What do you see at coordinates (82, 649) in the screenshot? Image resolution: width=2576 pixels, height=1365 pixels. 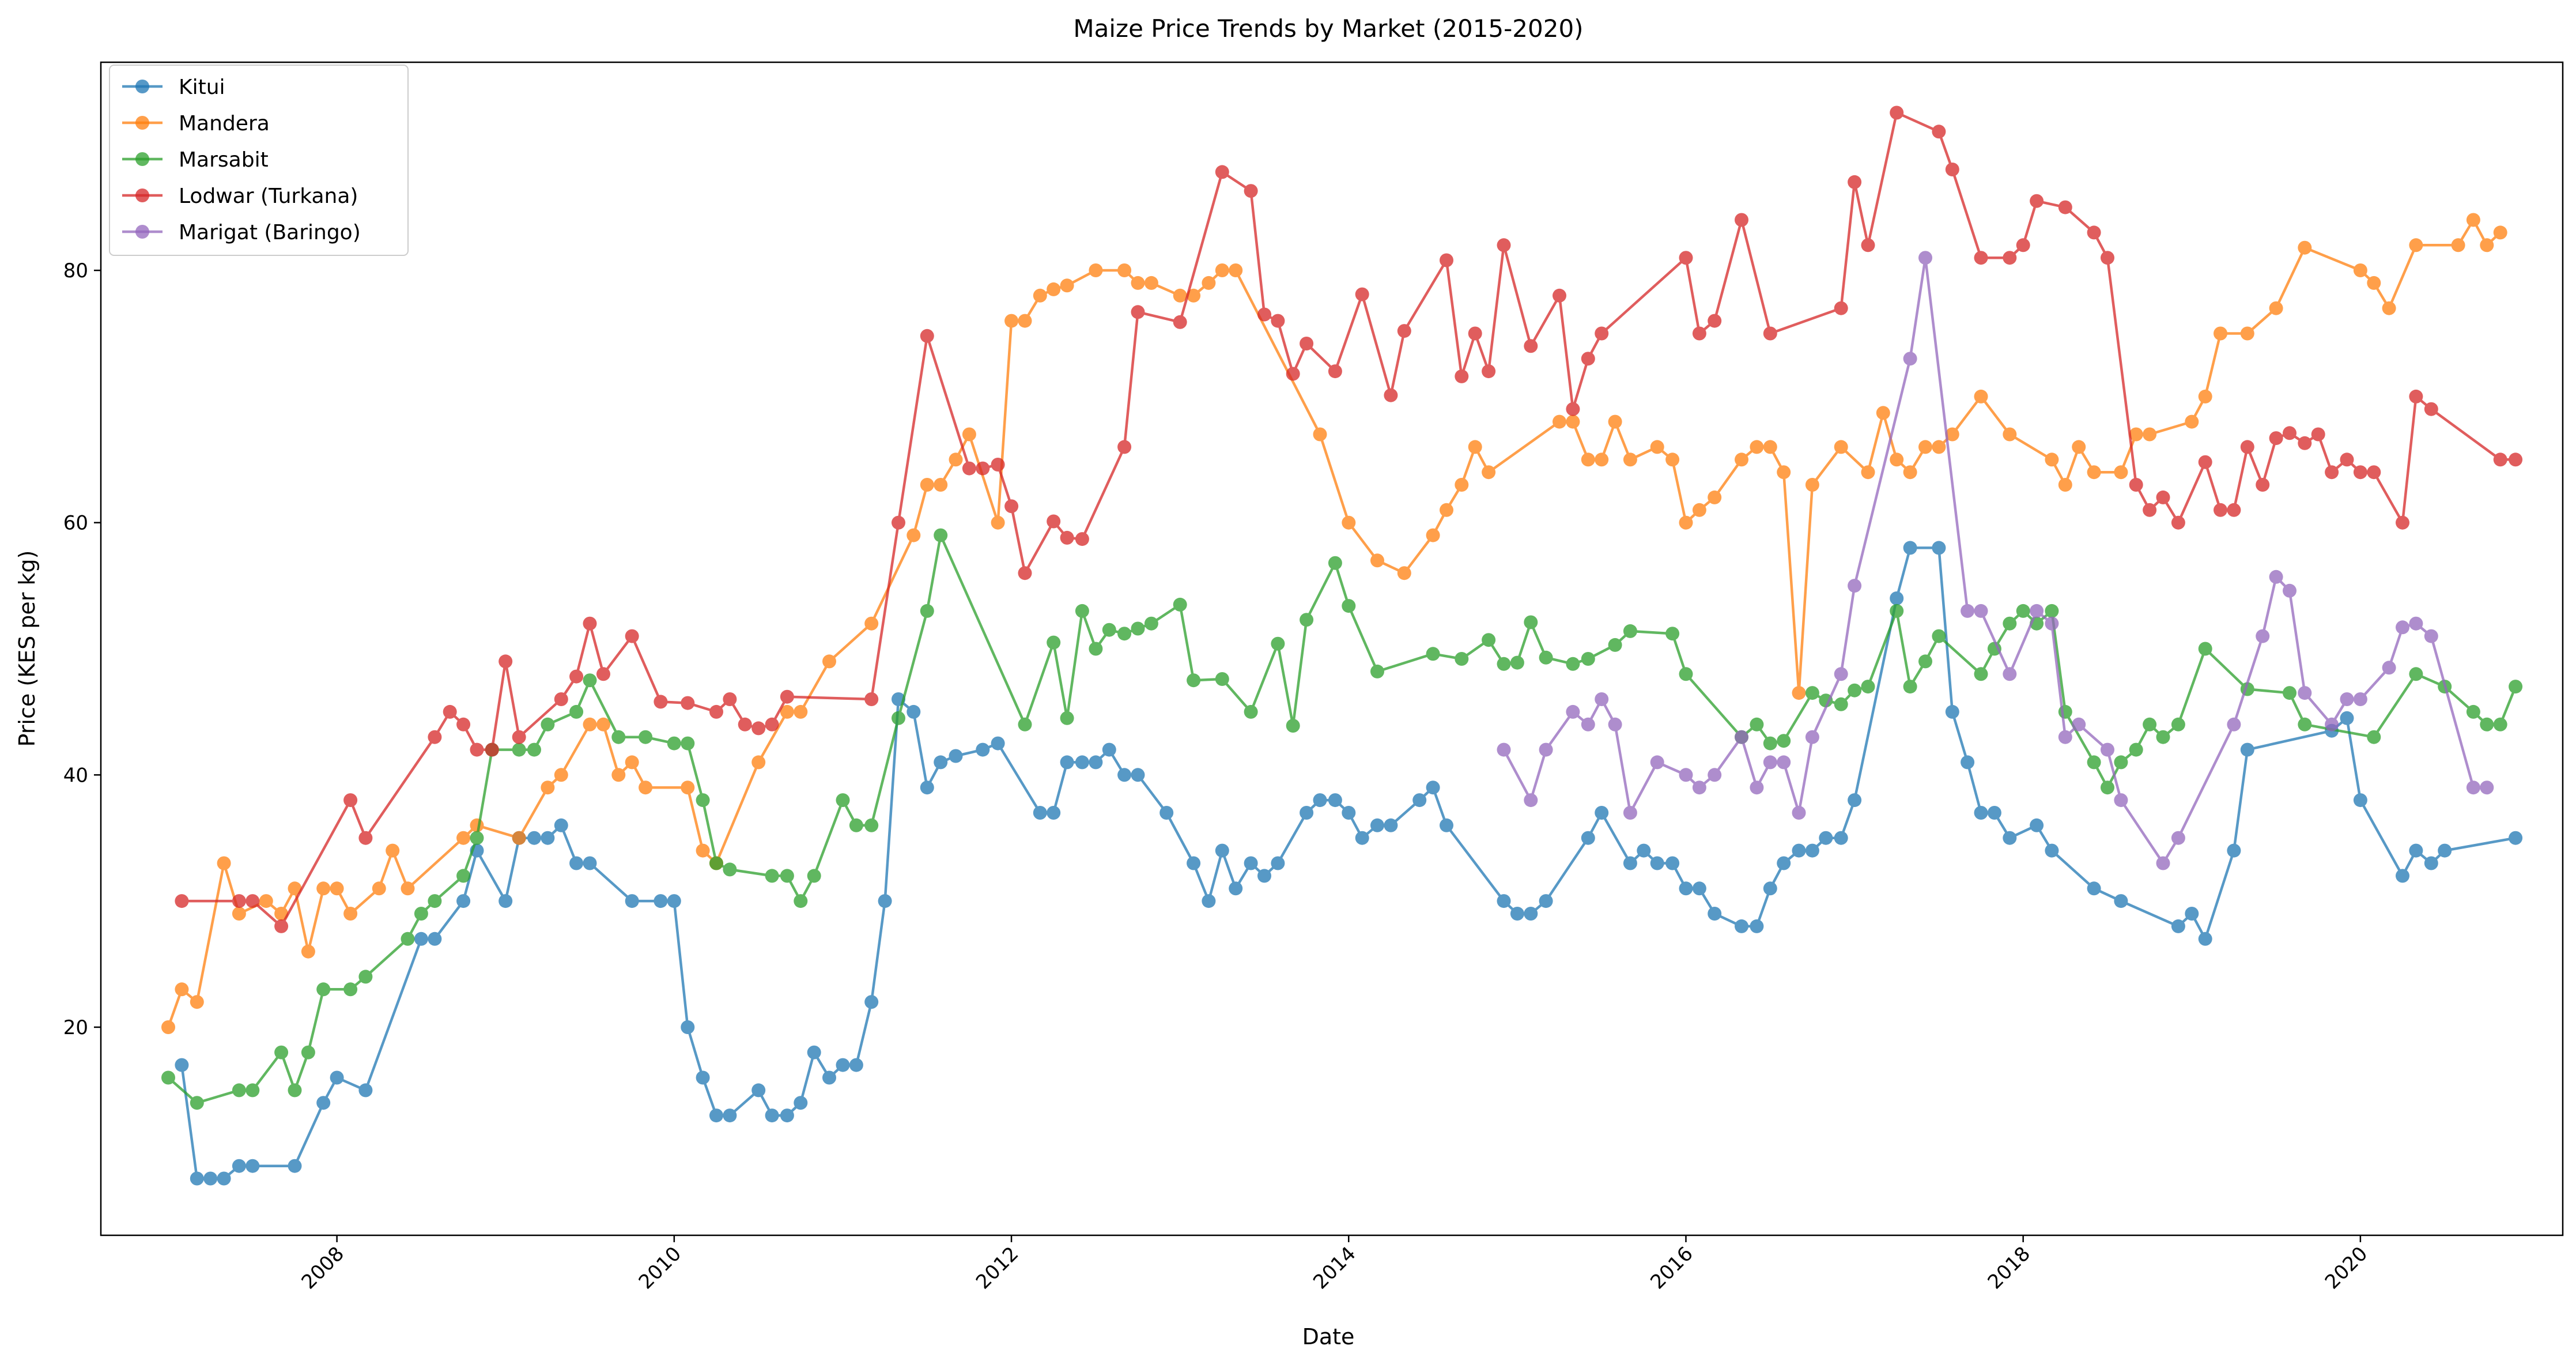 I see `y-axis: 20 40 60 80` at bounding box center [82, 649].